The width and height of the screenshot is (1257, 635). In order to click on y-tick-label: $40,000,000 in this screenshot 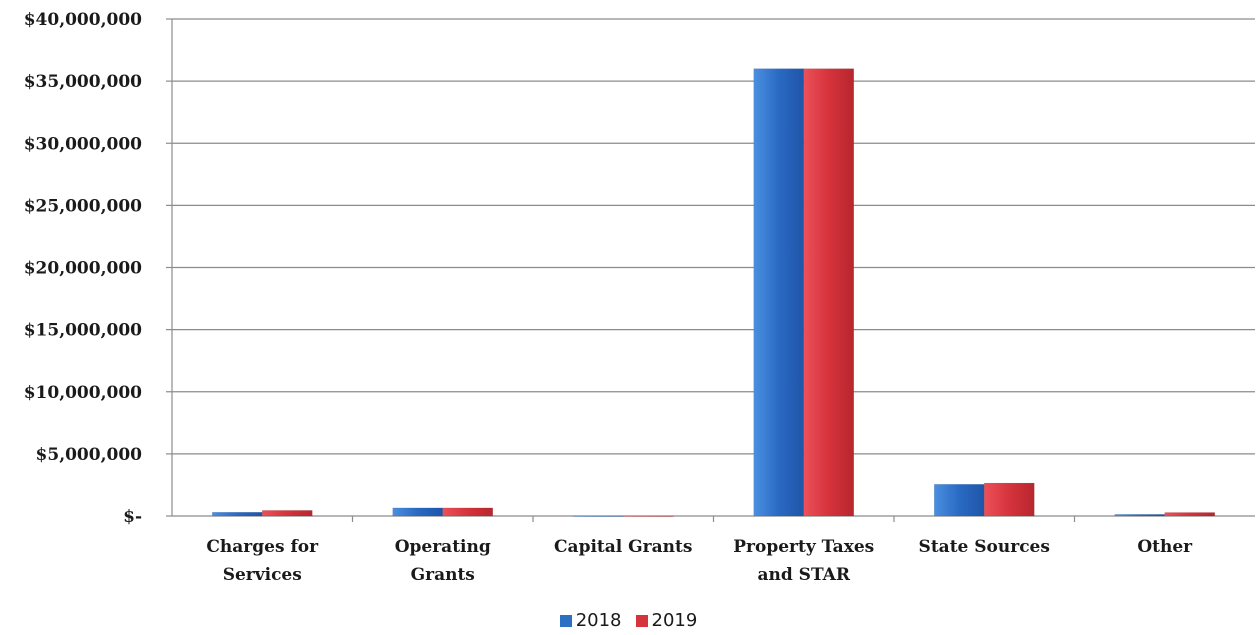, I will do `click(83, 20)`.